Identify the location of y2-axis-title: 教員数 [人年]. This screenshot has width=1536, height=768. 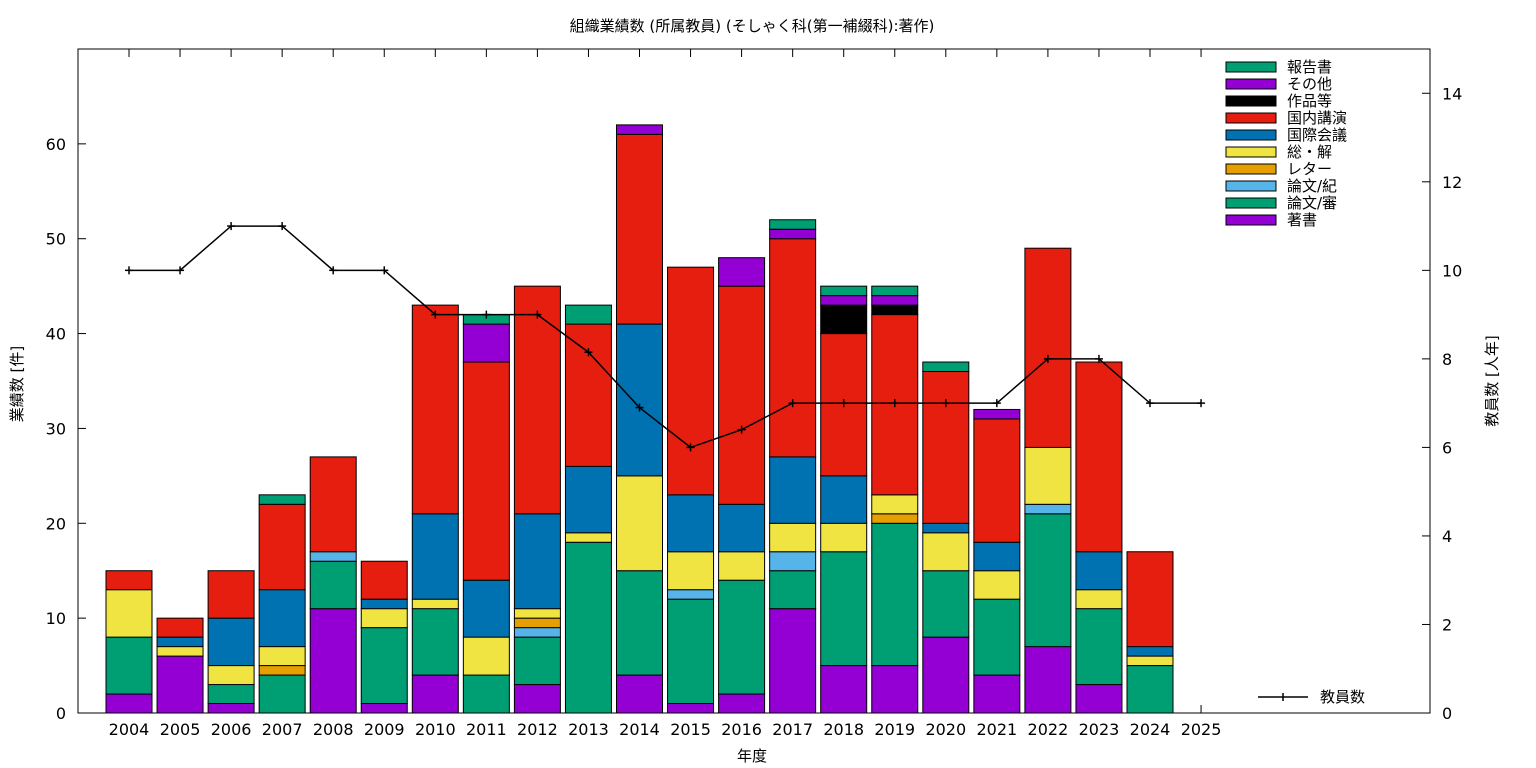
(1492, 380).